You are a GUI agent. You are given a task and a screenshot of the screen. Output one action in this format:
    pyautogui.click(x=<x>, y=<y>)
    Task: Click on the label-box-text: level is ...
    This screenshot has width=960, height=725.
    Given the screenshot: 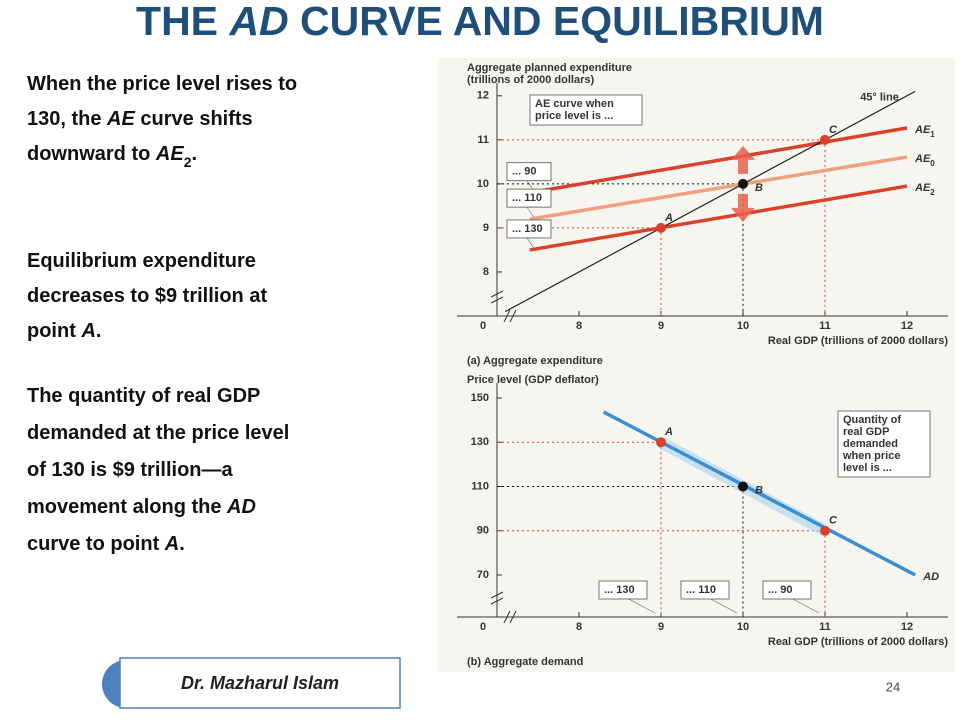 What is the action you would take?
    pyautogui.click(x=867, y=468)
    